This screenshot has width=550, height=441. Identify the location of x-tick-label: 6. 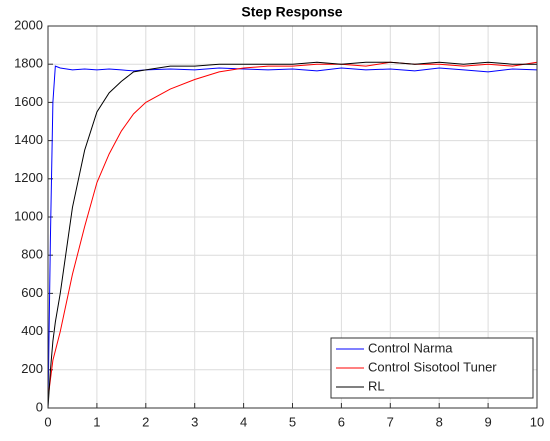
(341, 421).